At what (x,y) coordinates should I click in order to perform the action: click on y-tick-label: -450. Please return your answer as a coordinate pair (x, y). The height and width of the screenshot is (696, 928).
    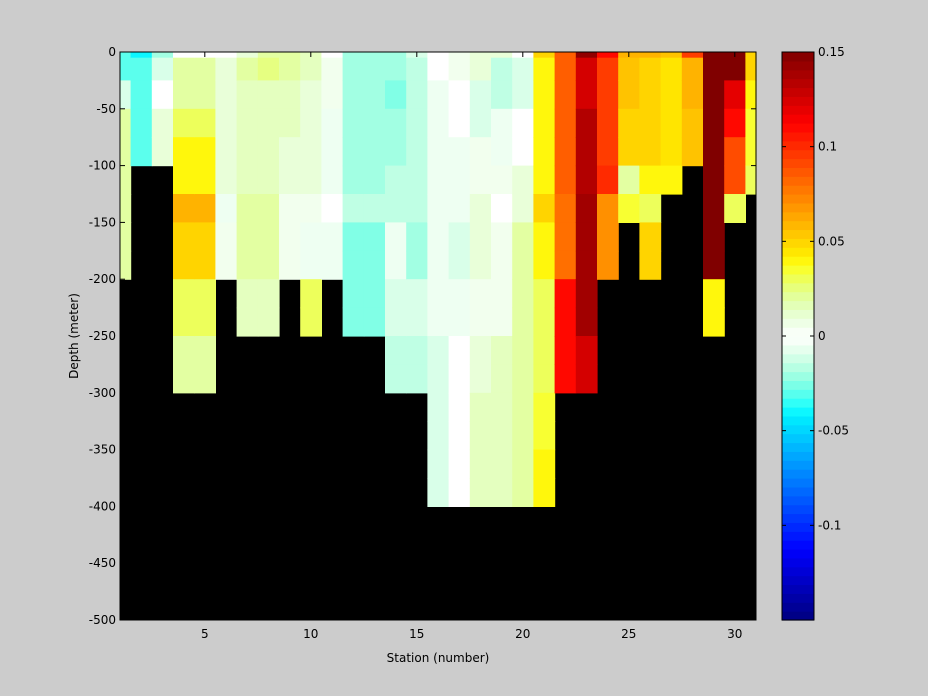
    Looking at the image, I should click on (102, 563).